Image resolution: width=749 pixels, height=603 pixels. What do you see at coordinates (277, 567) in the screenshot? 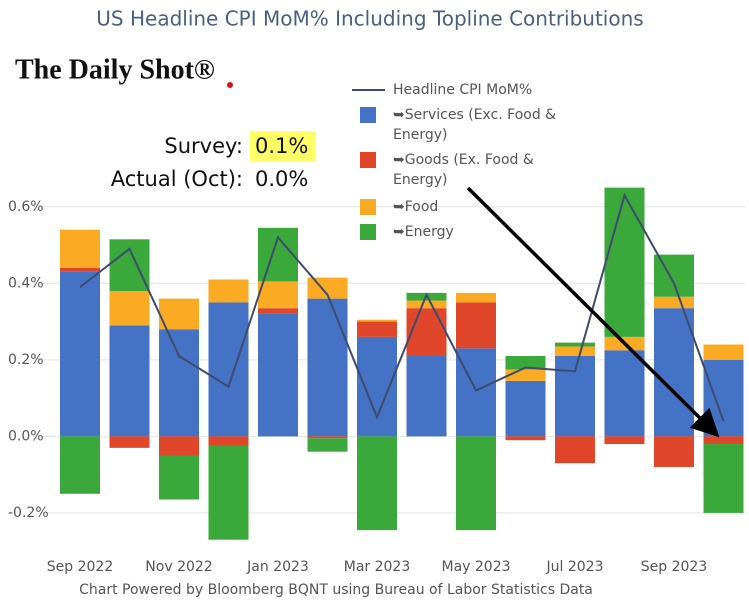
I see `x-tick-label: Jan 2023` at bounding box center [277, 567].